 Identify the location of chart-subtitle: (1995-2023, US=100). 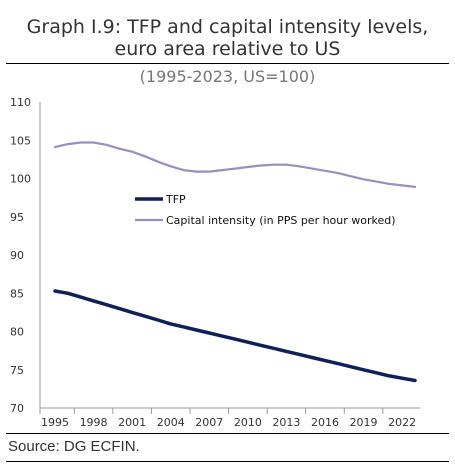
(227, 76).